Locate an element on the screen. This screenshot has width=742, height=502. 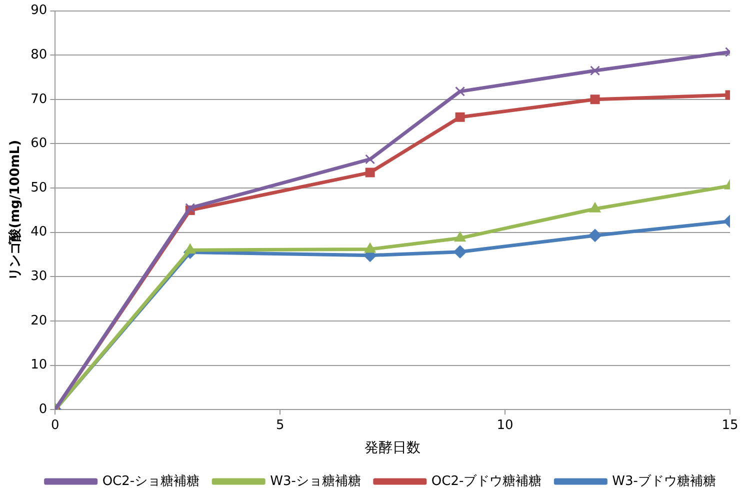
legend-label: OC2-ブドウ糖補糖 is located at coordinates (486, 481).